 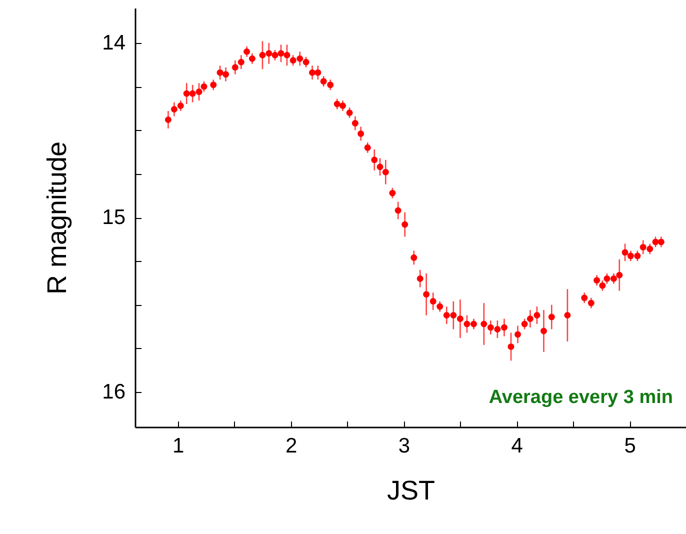 I want to click on y-axis-title: R magnitude, so click(x=57, y=218).